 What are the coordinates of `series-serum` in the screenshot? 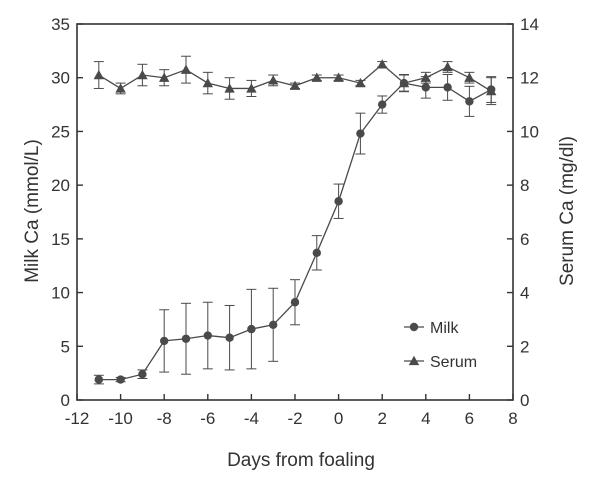 It's located at (295, 80).